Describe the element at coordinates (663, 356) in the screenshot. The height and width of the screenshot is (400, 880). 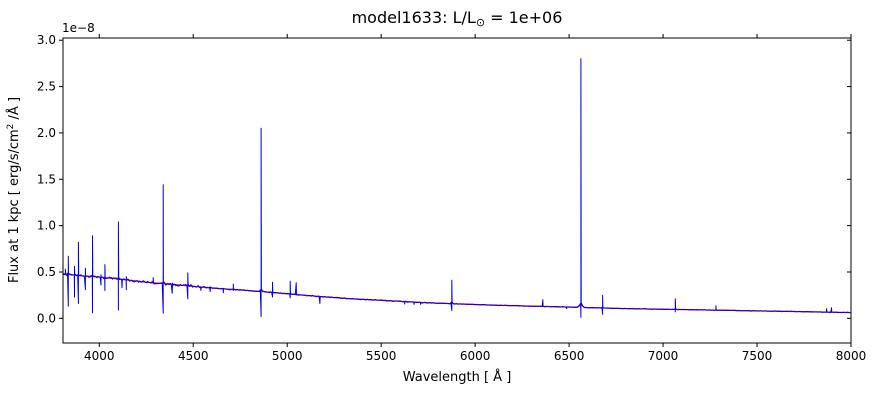
I see `x-tick-label: 7000` at that location.